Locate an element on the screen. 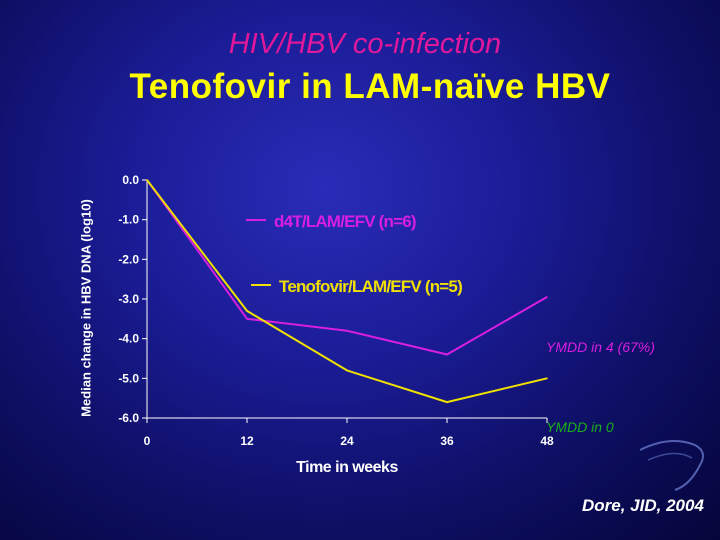 This screenshot has width=720, height=540. x-tick-label: 48 is located at coordinates (547, 441).